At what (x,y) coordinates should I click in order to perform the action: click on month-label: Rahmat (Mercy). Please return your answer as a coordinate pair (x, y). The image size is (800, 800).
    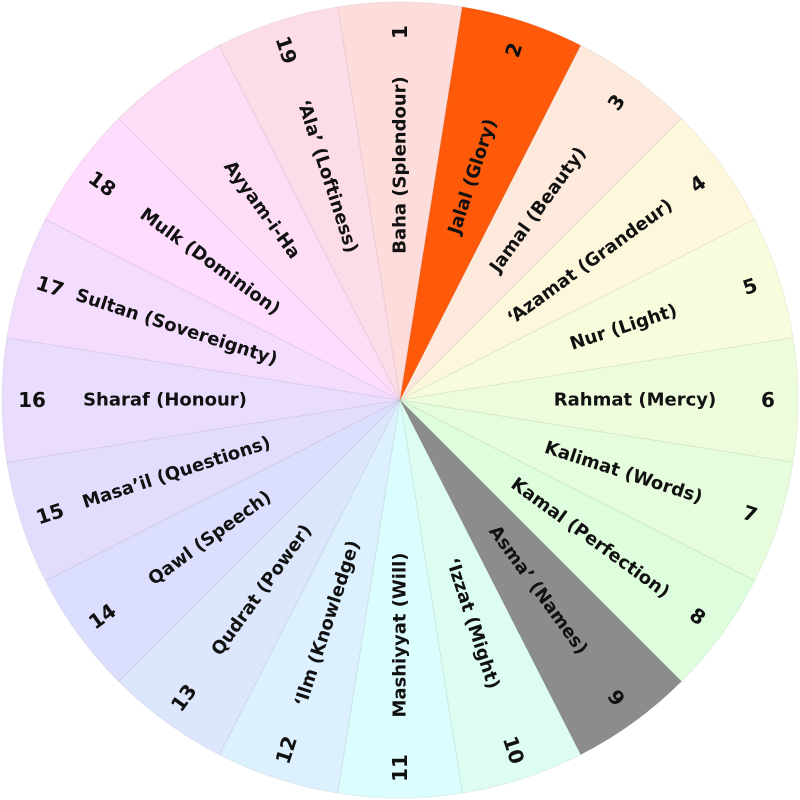
    Looking at the image, I should click on (635, 400).